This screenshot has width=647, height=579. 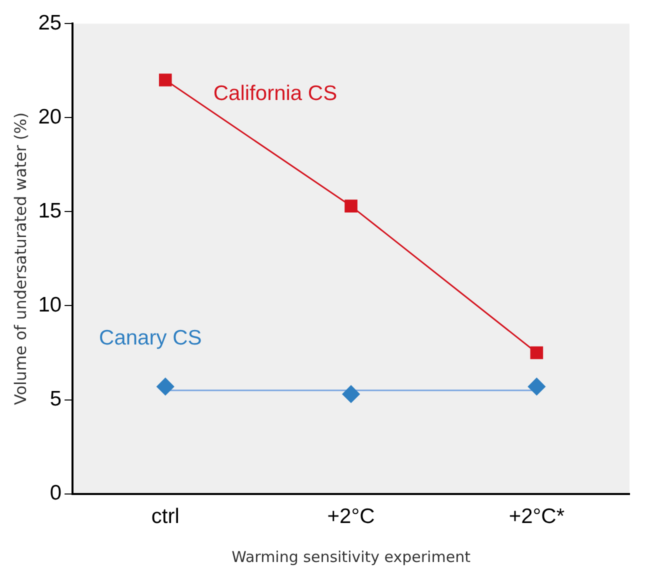 What do you see at coordinates (351, 516) in the screenshot?
I see `x-tick-label: +2°C` at bounding box center [351, 516].